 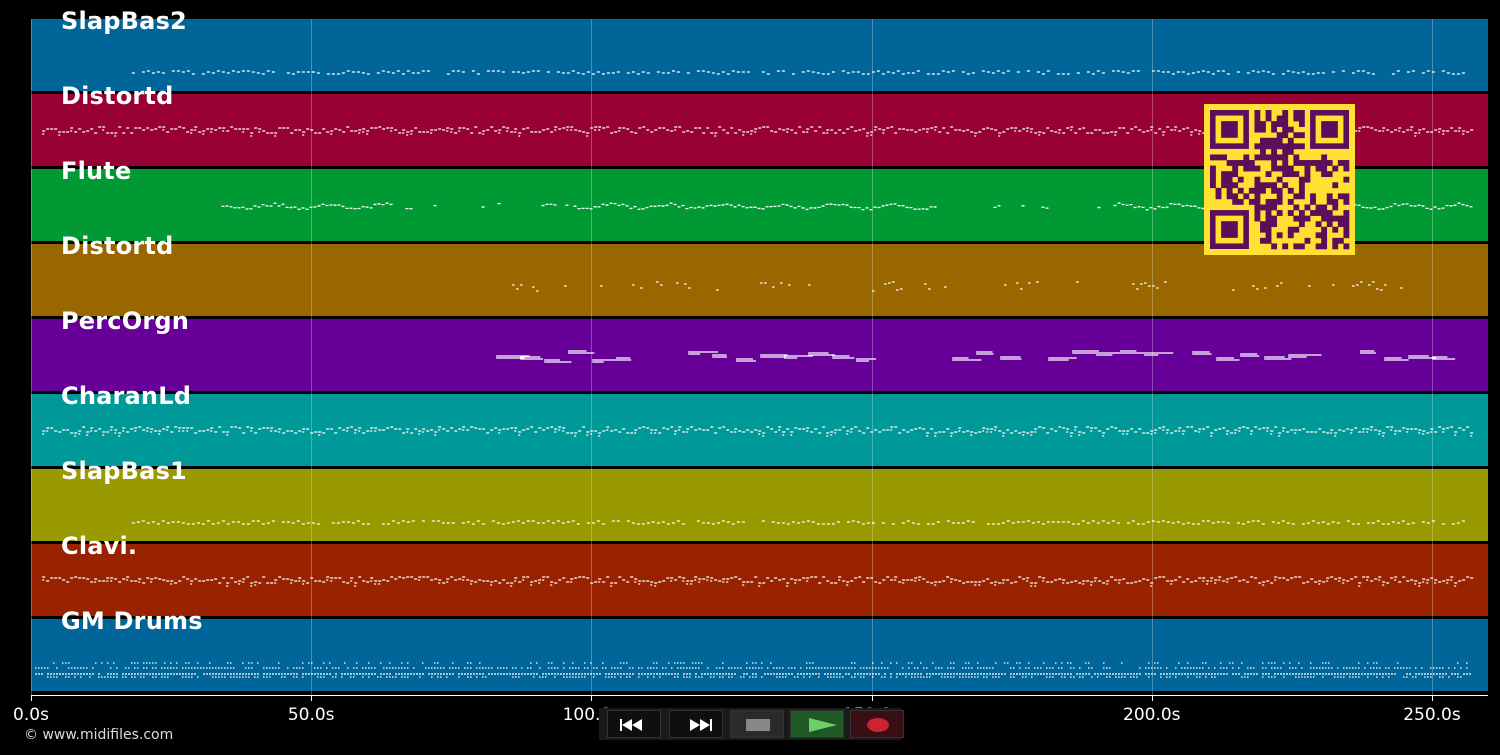 I want to click on stop-icon, so click(x=758, y=725).